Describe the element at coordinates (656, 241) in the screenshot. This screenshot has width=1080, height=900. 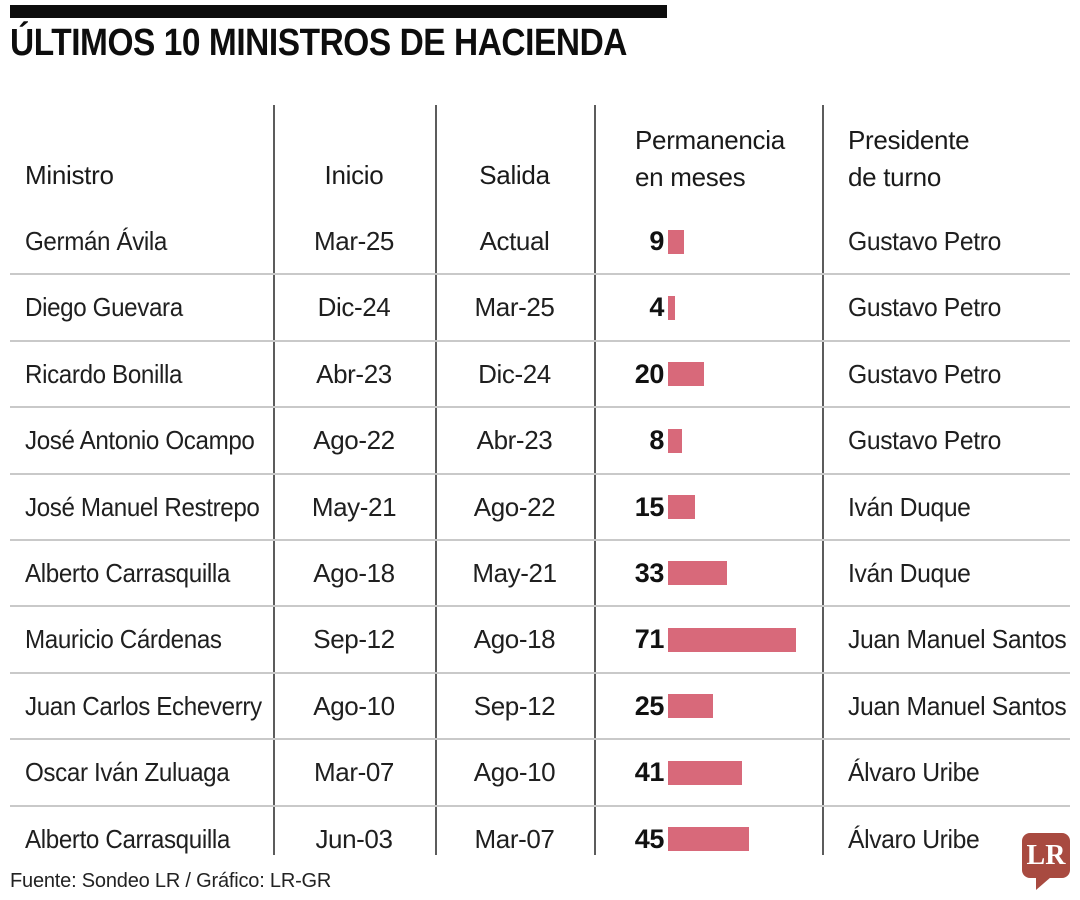
I see `months-value: 9` at that location.